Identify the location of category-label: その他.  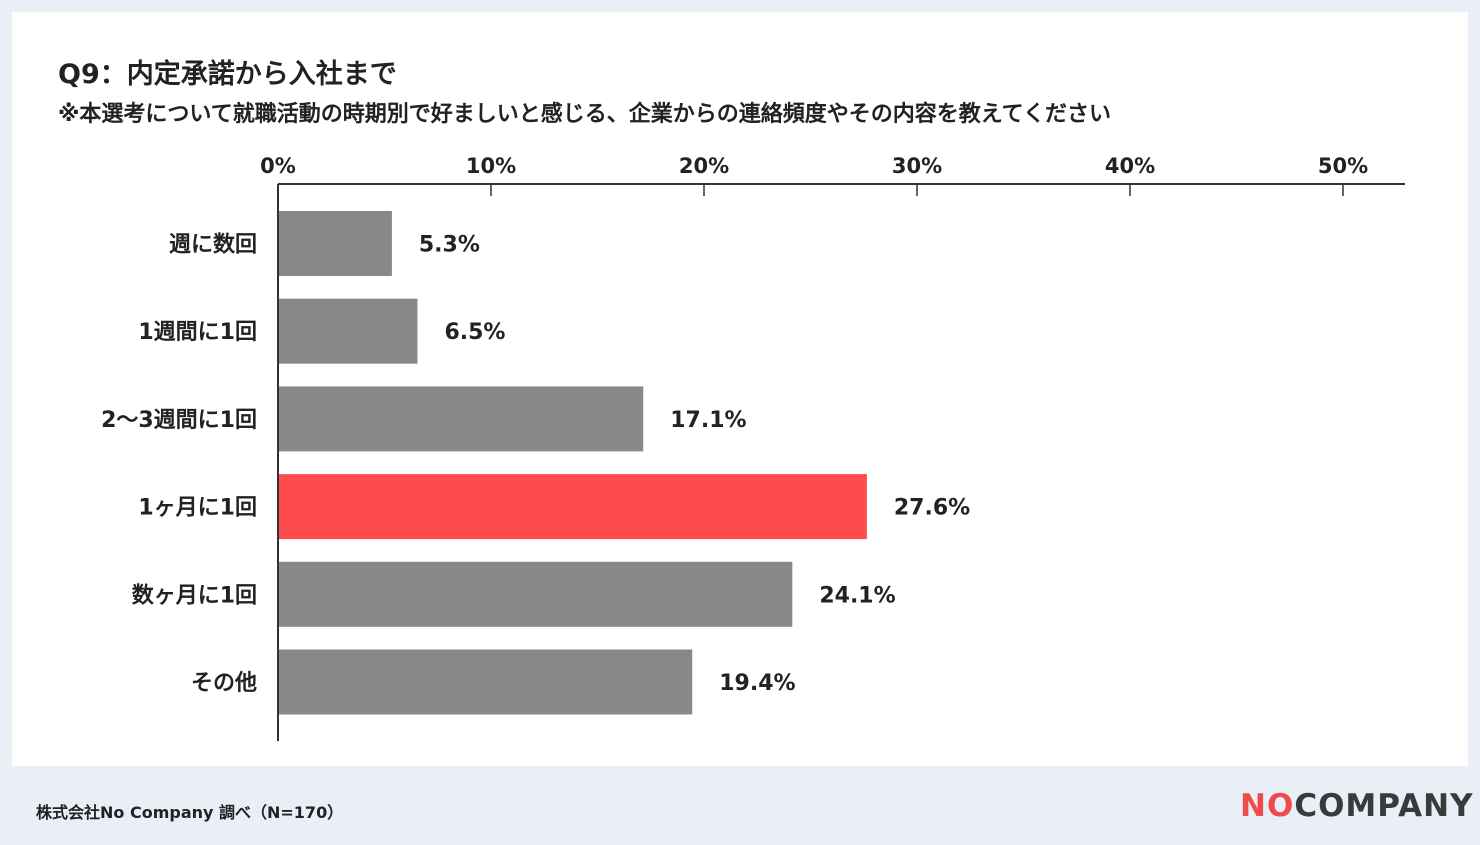
(224, 683).